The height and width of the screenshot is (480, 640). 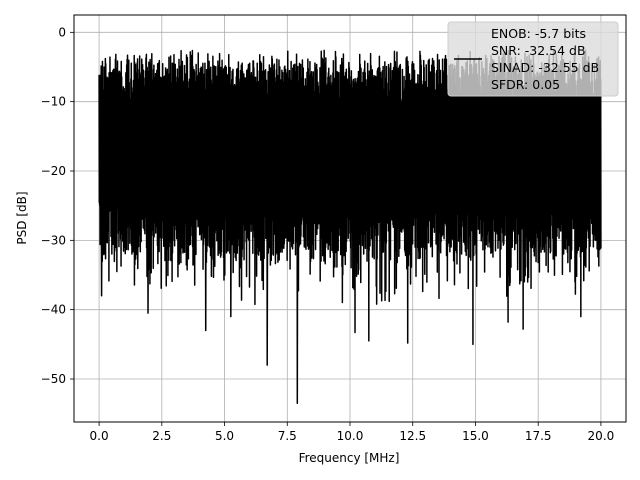 What do you see at coordinates (545, 67) in the screenshot?
I see `legend-sinad: SINAD: -32.55 dB` at bounding box center [545, 67].